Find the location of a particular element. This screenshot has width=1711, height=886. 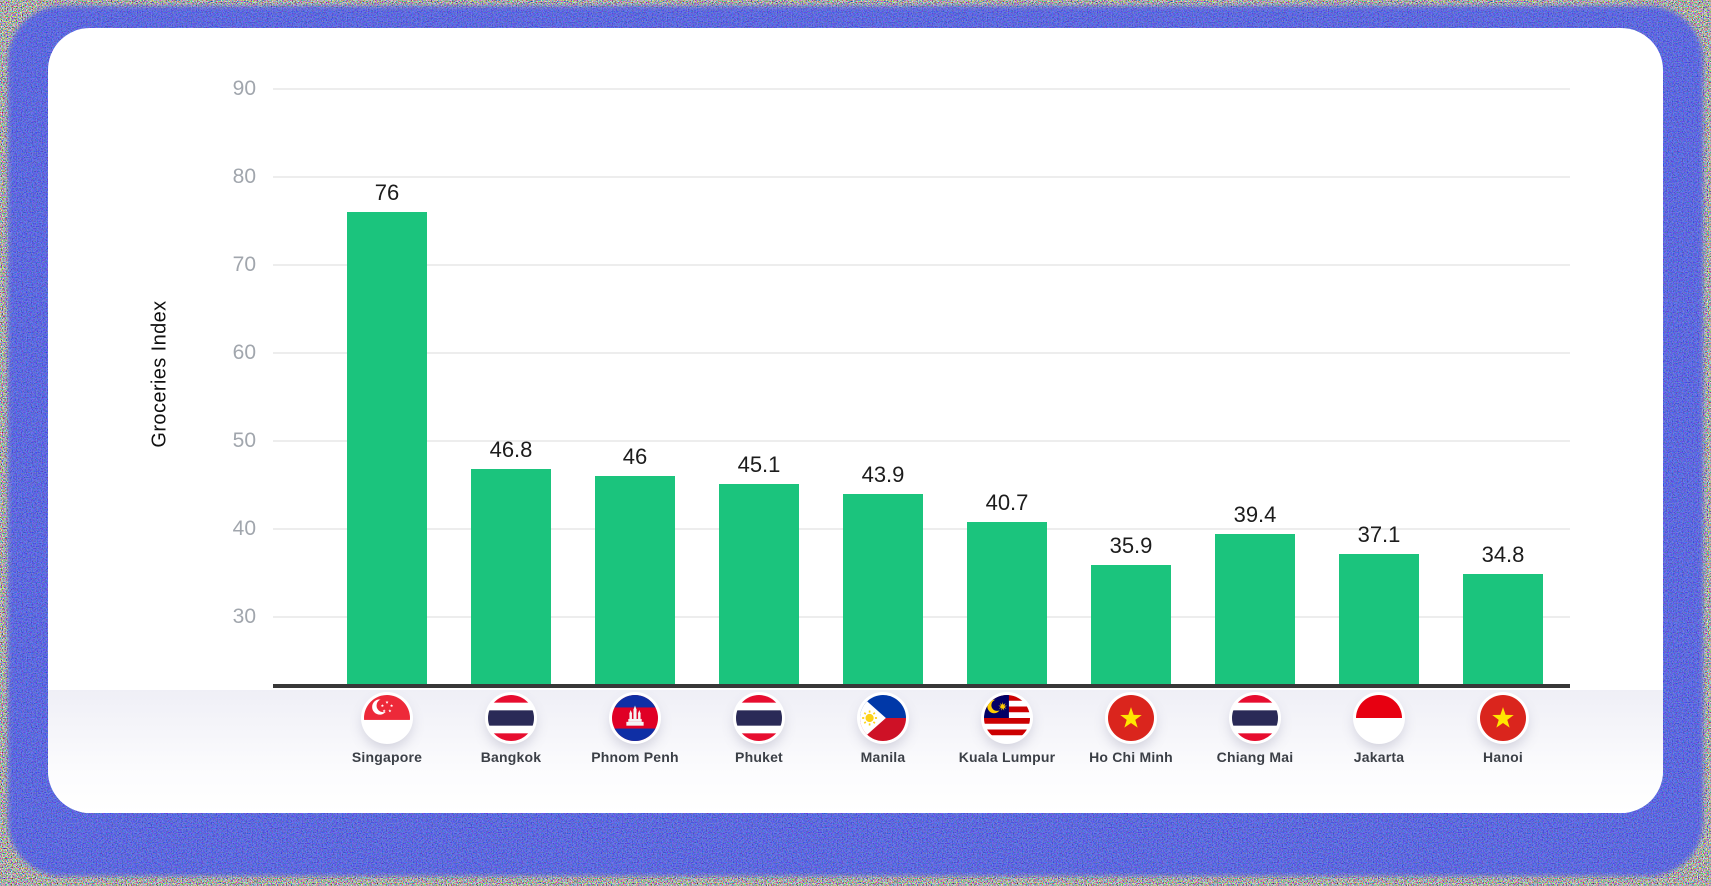

y-axis-tick-label: 40 is located at coordinates (244, 528).